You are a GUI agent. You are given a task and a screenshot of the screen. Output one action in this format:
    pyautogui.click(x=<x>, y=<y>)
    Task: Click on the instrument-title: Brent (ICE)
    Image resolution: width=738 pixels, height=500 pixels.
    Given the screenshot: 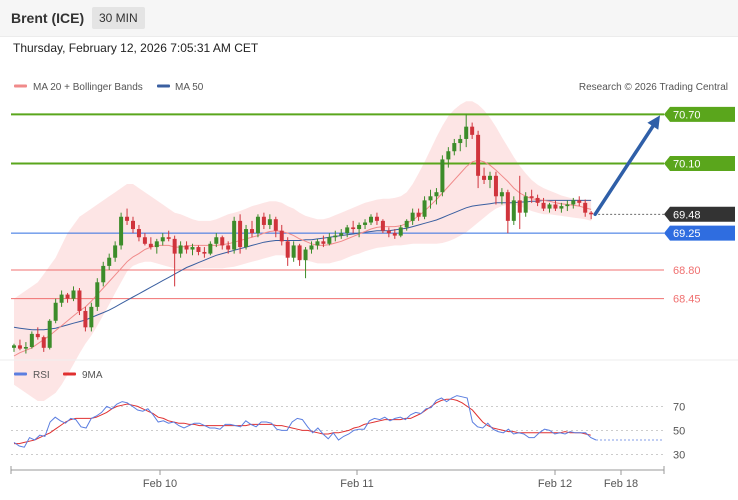 What is the action you would take?
    pyautogui.click(x=48, y=18)
    